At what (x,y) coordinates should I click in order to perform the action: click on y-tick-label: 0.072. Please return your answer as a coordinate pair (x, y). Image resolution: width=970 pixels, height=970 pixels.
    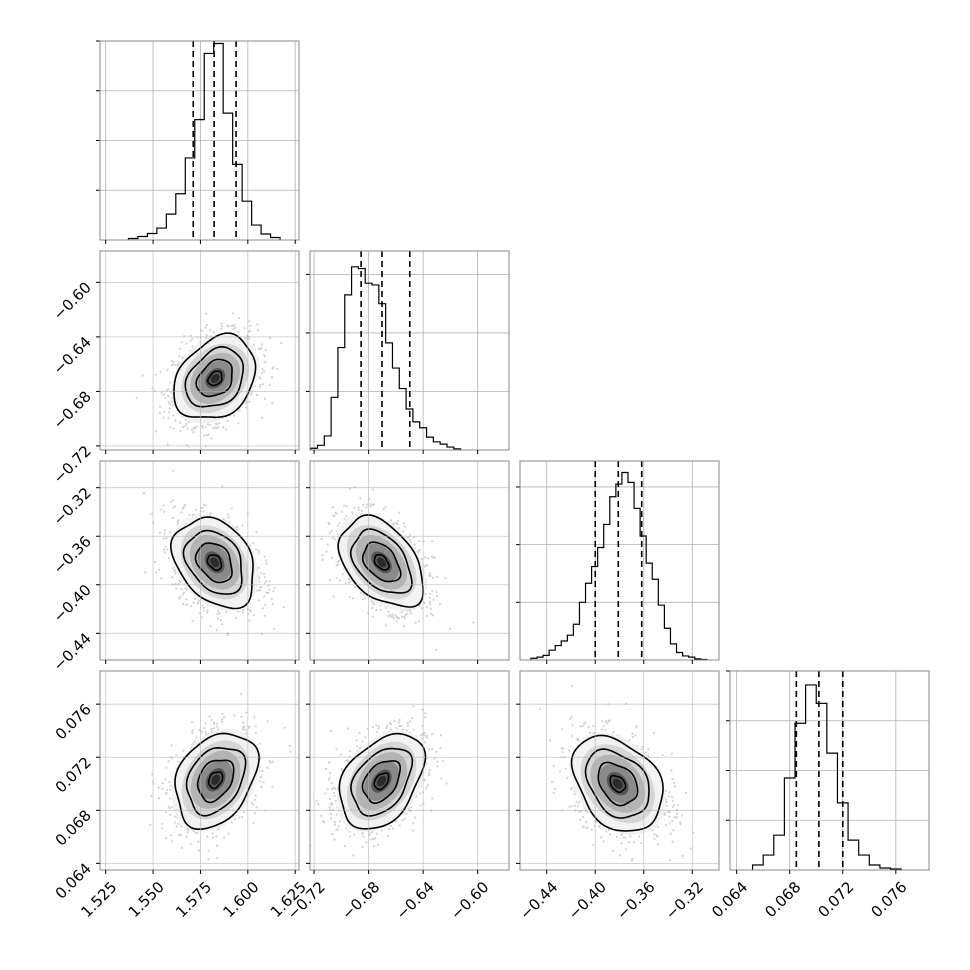
    Looking at the image, I should click on (73, 774).